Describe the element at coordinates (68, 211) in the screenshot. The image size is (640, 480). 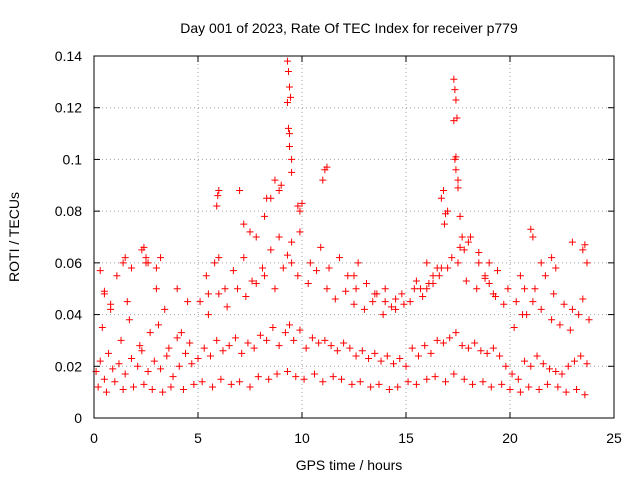
I see `y-tick-label: 0.08` at that location.